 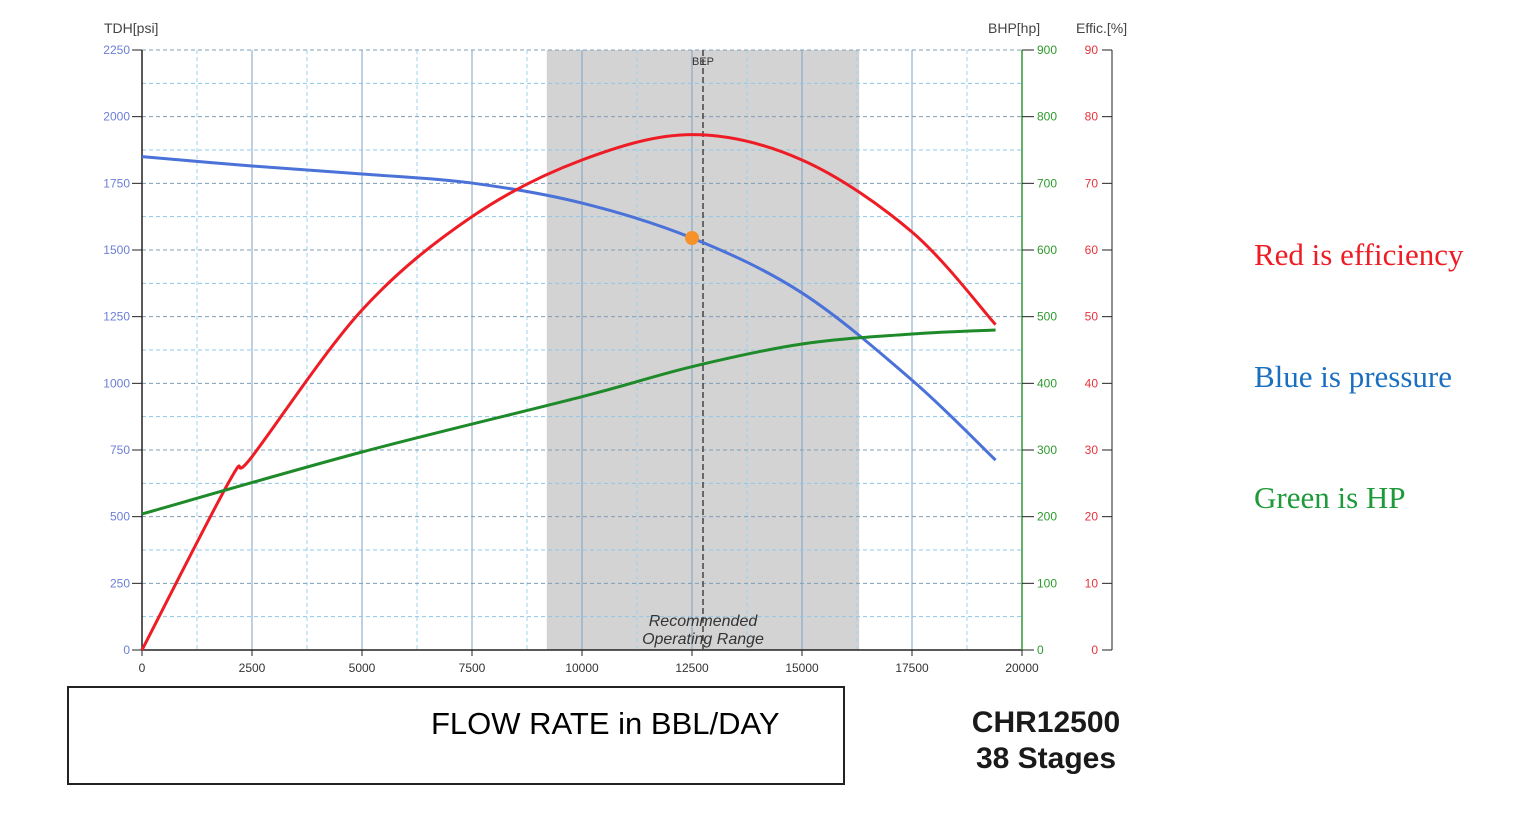 I want to click on tdh-tick-label: 1250, so click(x=116, y=317).